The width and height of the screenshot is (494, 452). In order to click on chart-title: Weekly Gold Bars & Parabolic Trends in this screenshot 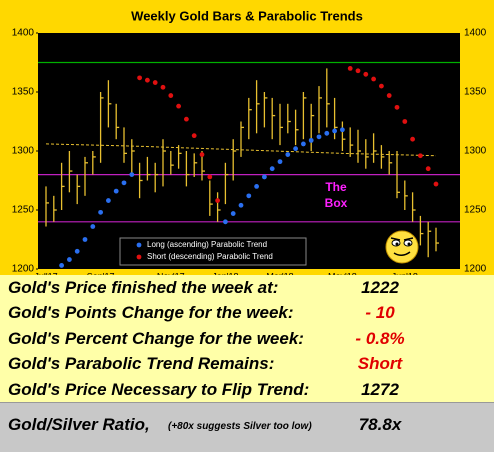, I will do `click(247, 15)`.